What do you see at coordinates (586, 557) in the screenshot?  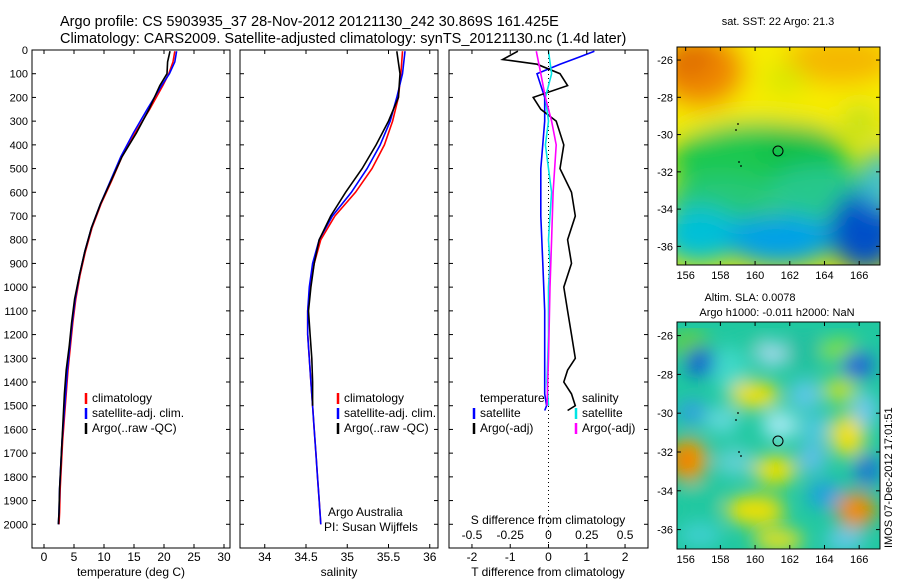 I see `x-tick-label: 1` at bounding box center [586, 557].